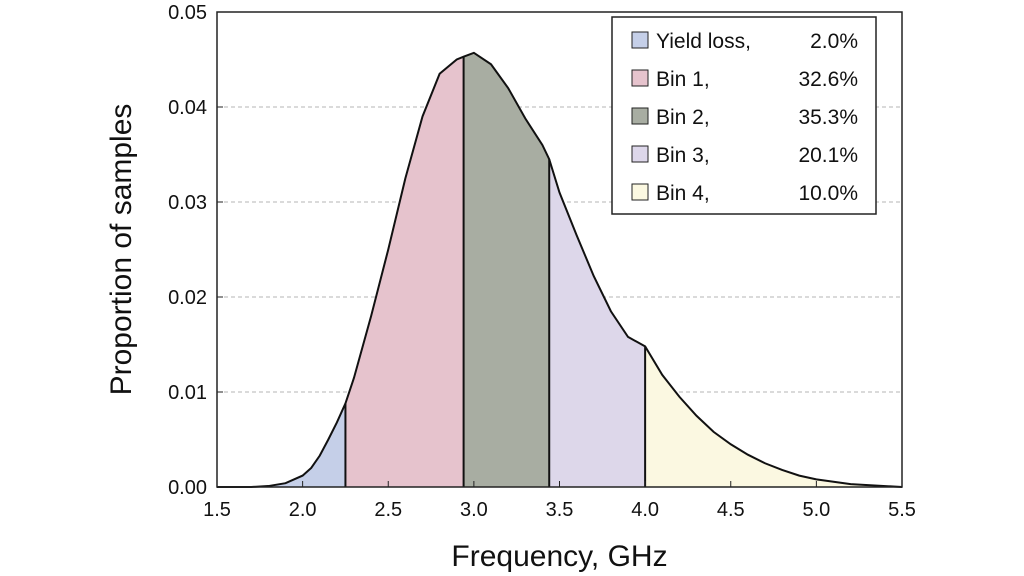  I want to click on legend-percent: 32.6%, so click(828, 79).